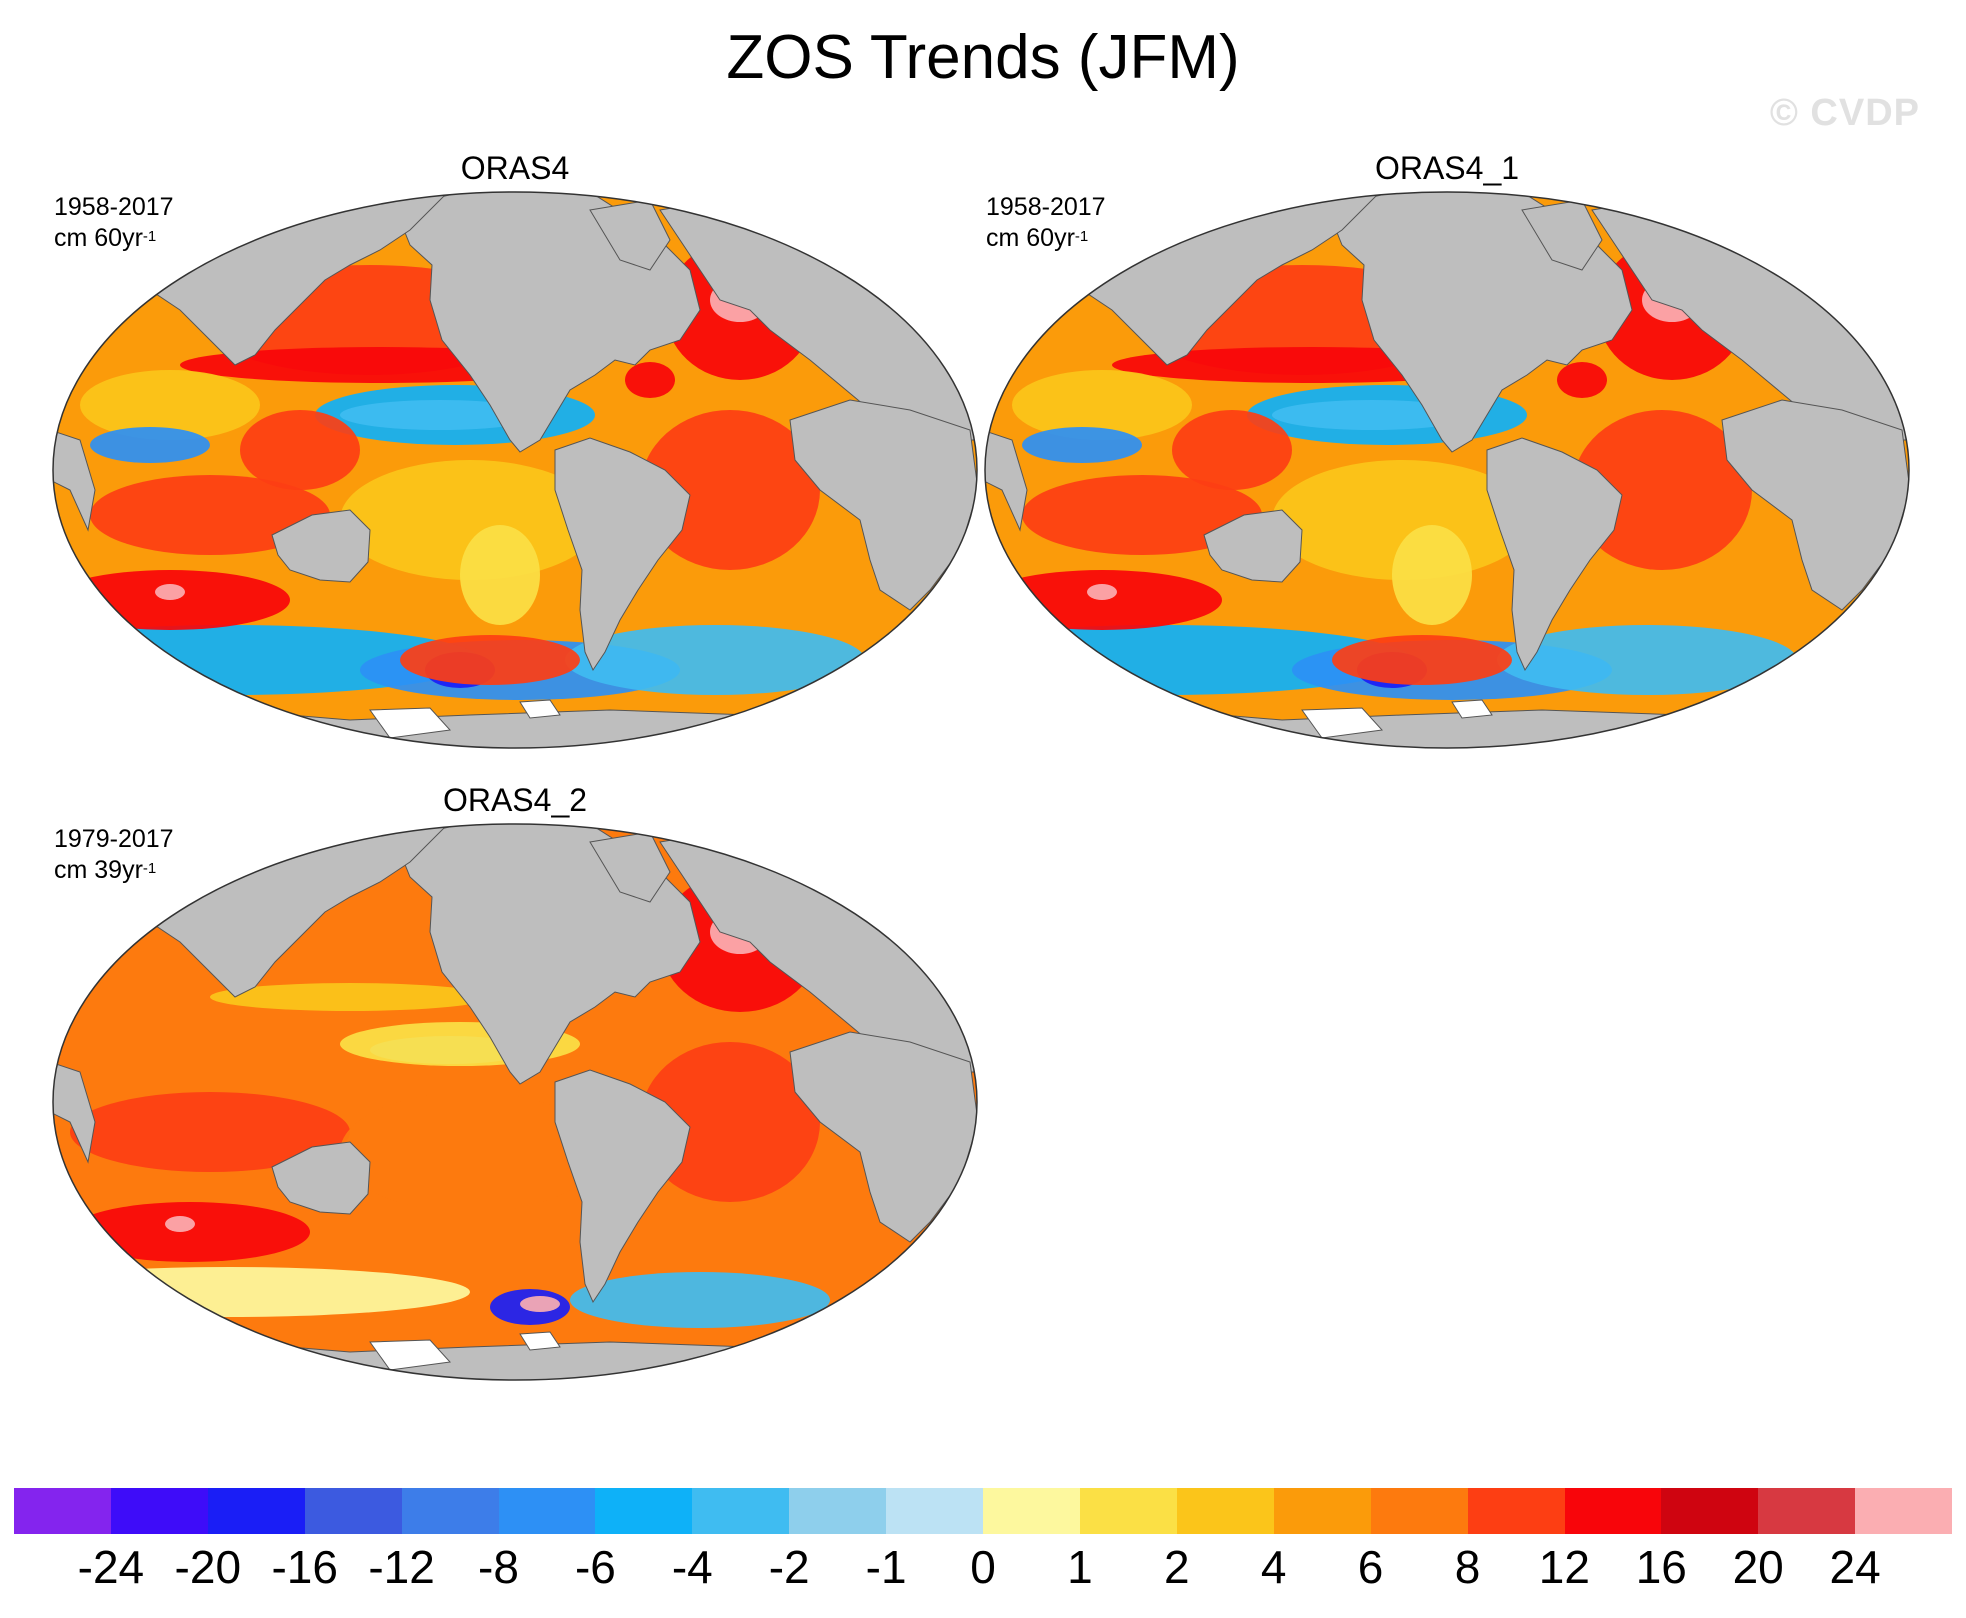 The image size is (1966, 1618). I want to click on colorbar-labels: -24 -20 -16 -12 -8 -6 -4 -2 -1 0 1 2 4 6 8 12 16 20 24, so click(983, 1568).